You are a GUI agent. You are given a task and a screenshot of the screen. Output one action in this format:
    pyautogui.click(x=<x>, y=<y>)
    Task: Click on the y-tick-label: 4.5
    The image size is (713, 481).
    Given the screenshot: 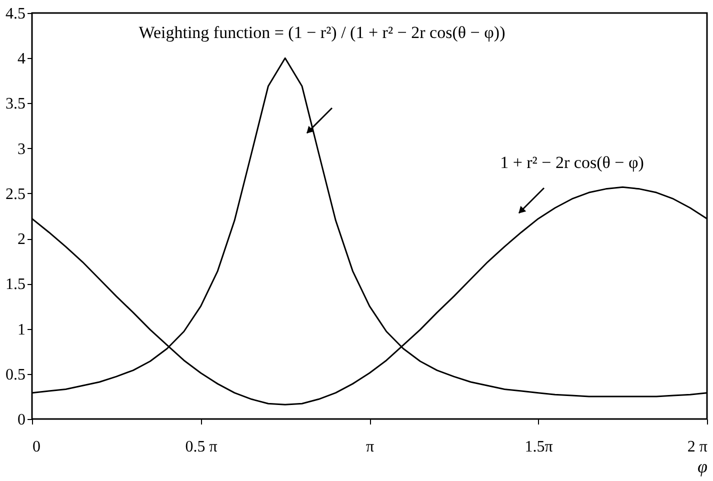 What is the action you would take?
    pyautogui.click(x=16, y=14)
    